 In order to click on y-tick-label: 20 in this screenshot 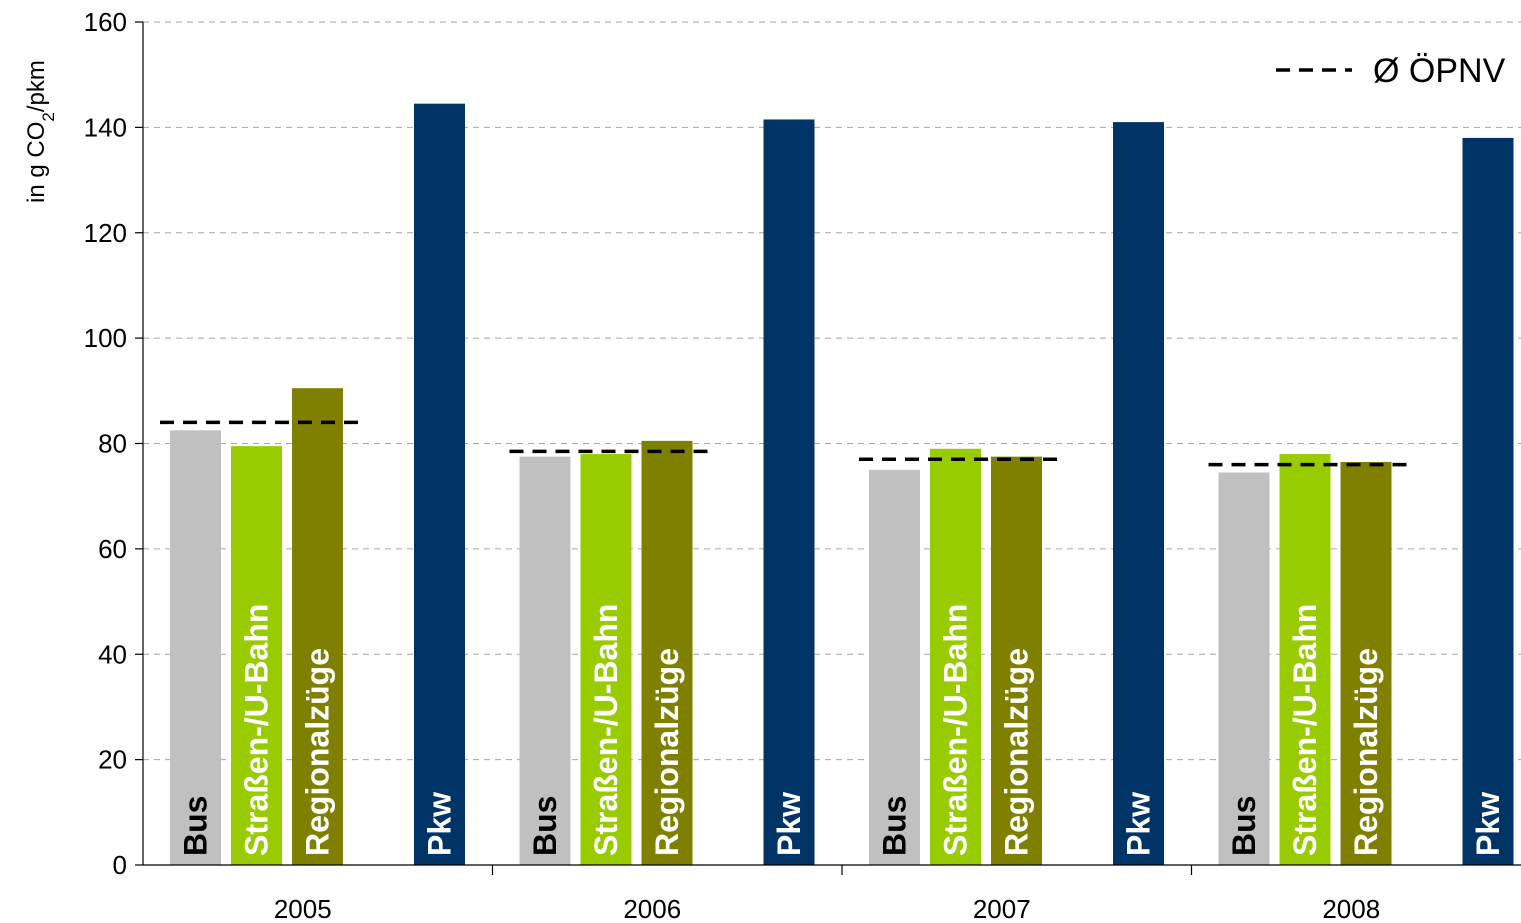, I will do `click(112, 760)`.